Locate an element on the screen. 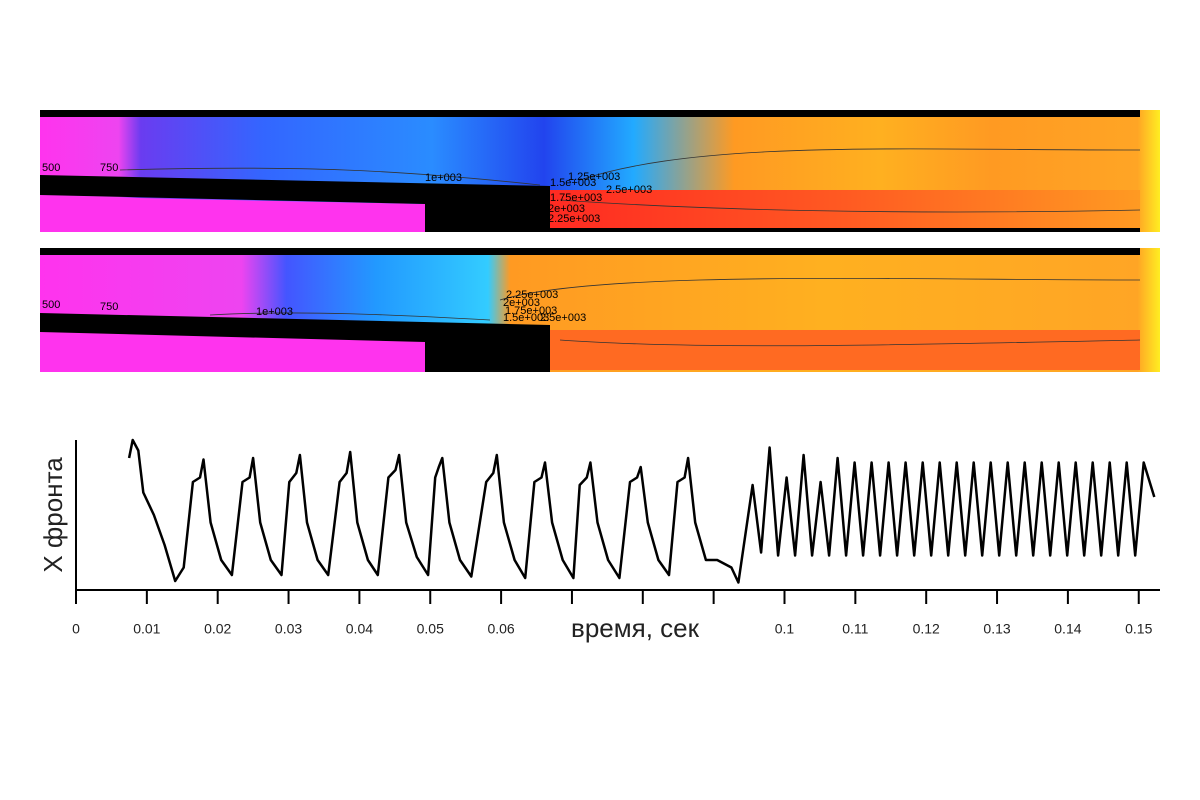 The height and width of the screenshot is (800, 1200). x-tick-label: 0.02 is located at coordinates (217, 629).